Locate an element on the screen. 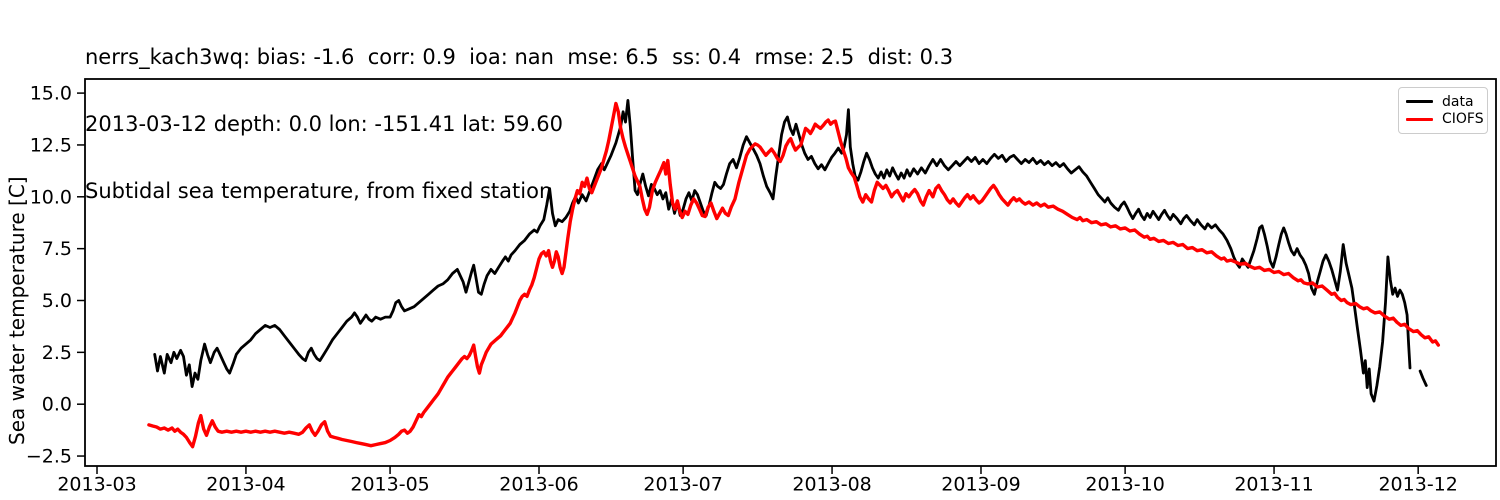  legend-item-data: data is located at coordinates (1443, 102).